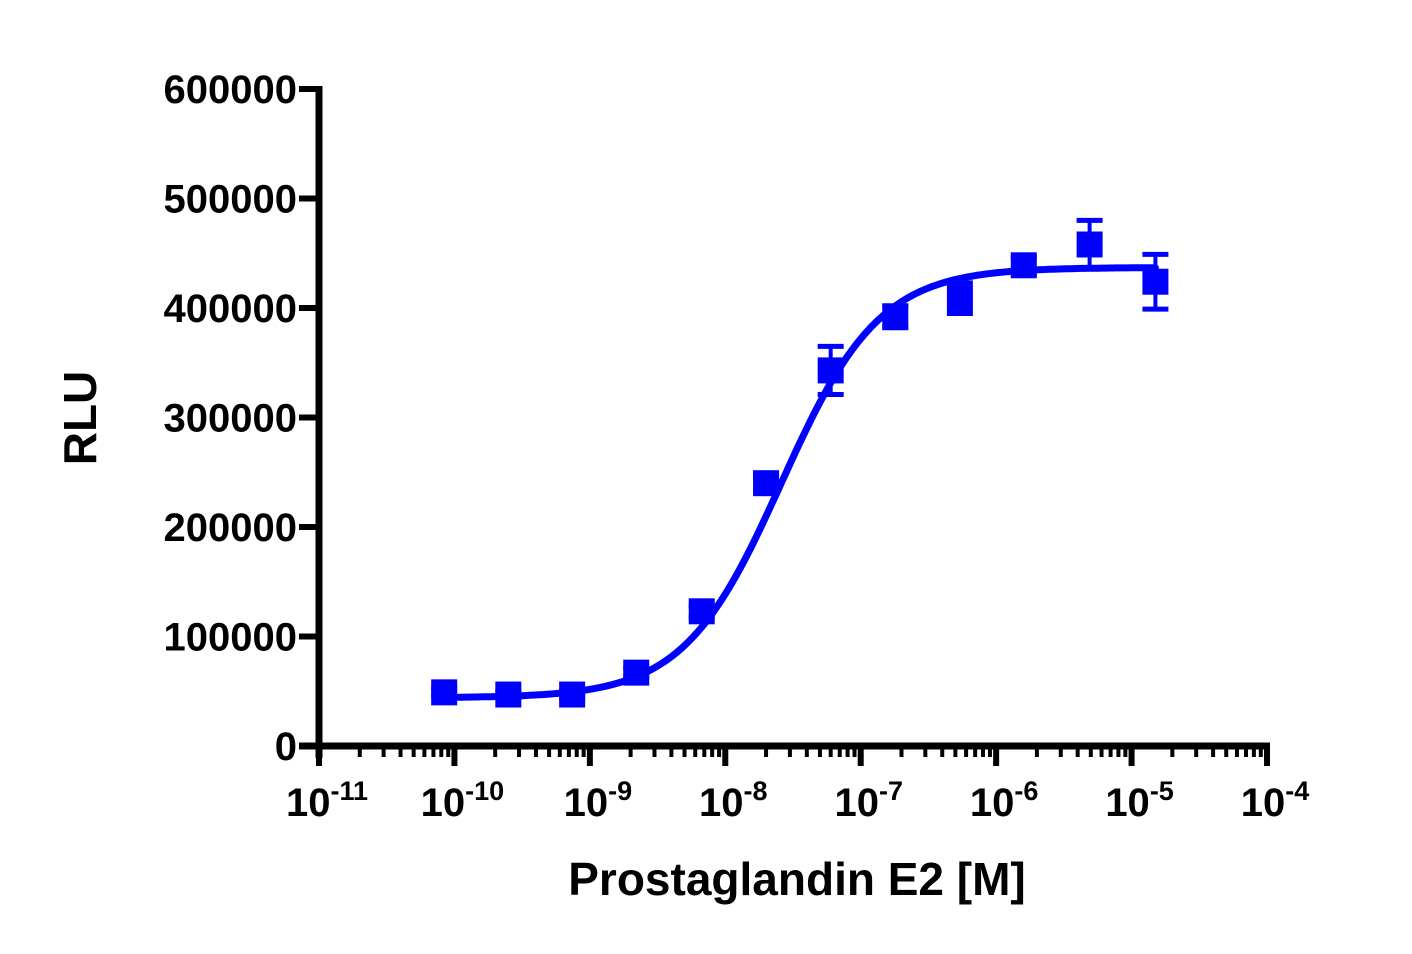 The image size is (1412, 954). What do you see at coordinates (796, 879) in the screenshot?
I see `x-axis-title: Prostaglandin E2 [M]` at bounding box center [796, 879].